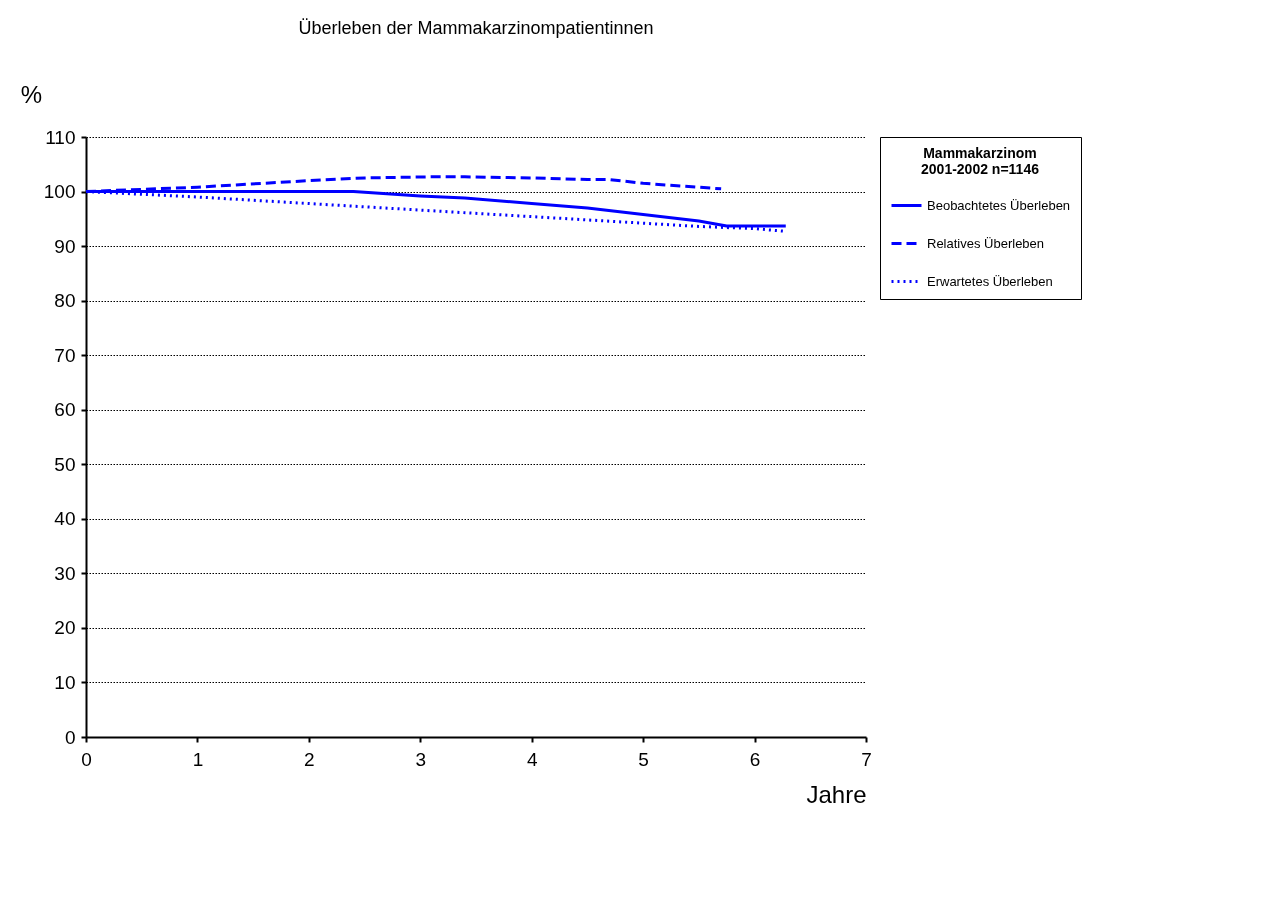  Describe the element at coordinates (70, 737) in the screenshot. I see `y-tick-label: 0` at that location.